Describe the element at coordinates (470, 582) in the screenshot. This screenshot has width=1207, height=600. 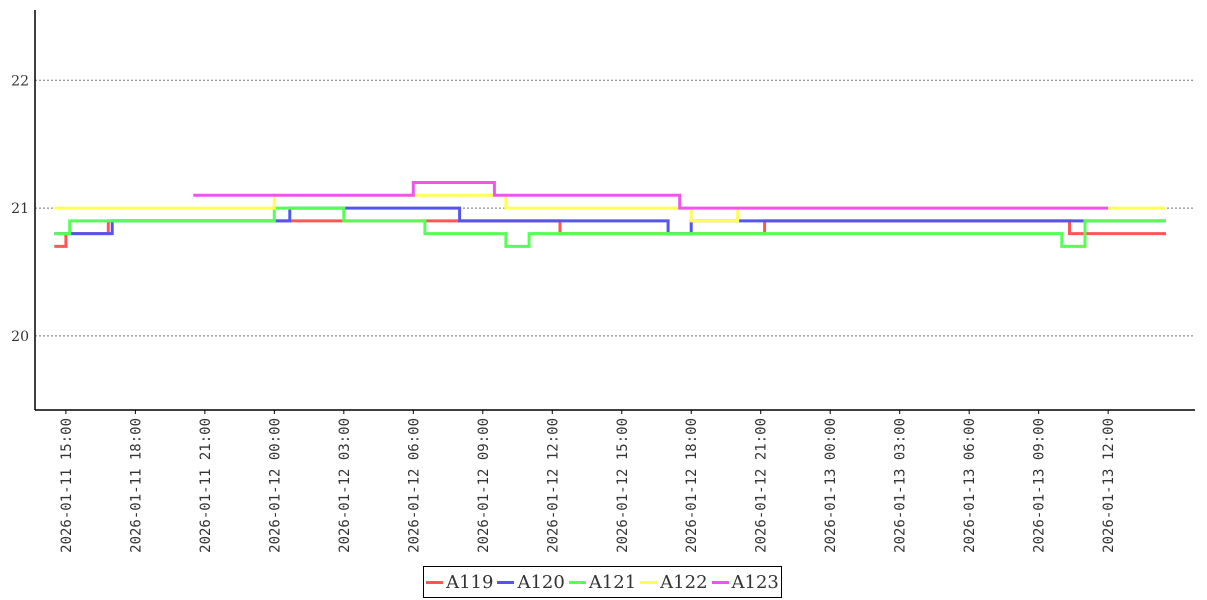
I see `legend-label: A119` at that location.